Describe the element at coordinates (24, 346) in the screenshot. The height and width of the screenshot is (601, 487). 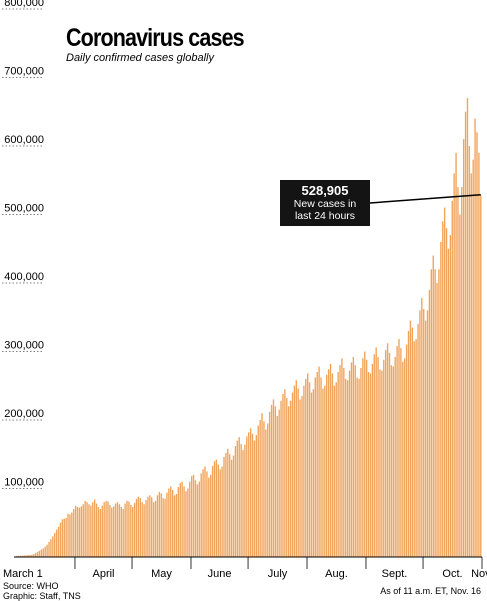
I see `y-tick-label: 300,000` at that location.